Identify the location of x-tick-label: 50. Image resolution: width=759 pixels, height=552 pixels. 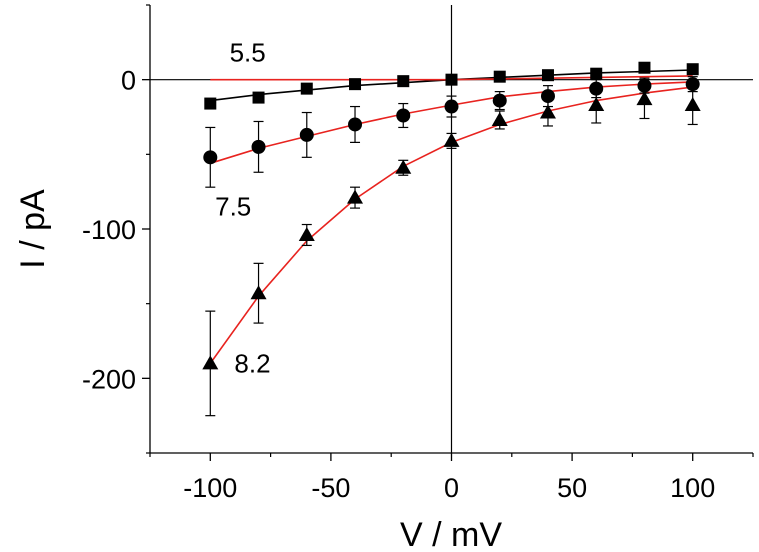
(572, 488).